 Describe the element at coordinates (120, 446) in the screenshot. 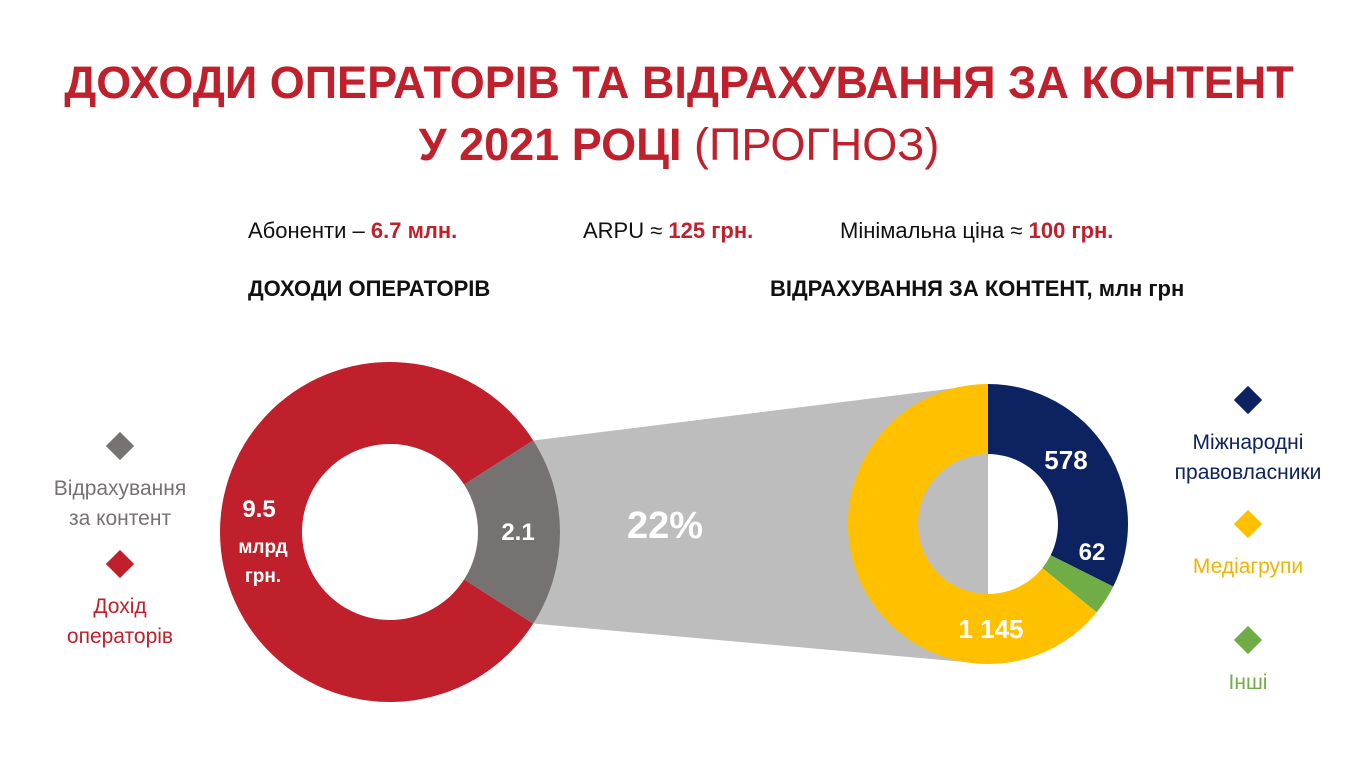

I see `legend-deductions-marker` at that location.